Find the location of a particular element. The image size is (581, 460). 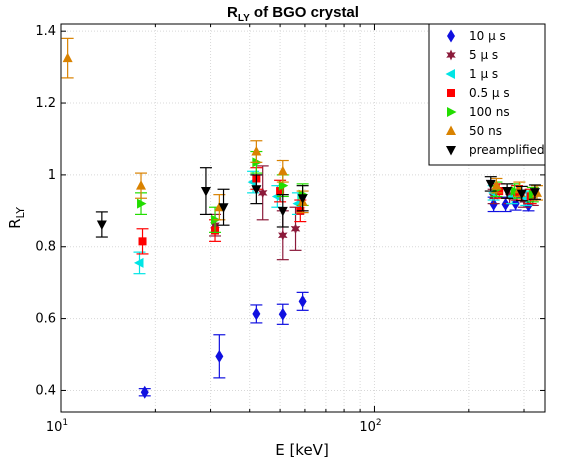

legend-label: 50 ns is located at coordinates (485, 131).